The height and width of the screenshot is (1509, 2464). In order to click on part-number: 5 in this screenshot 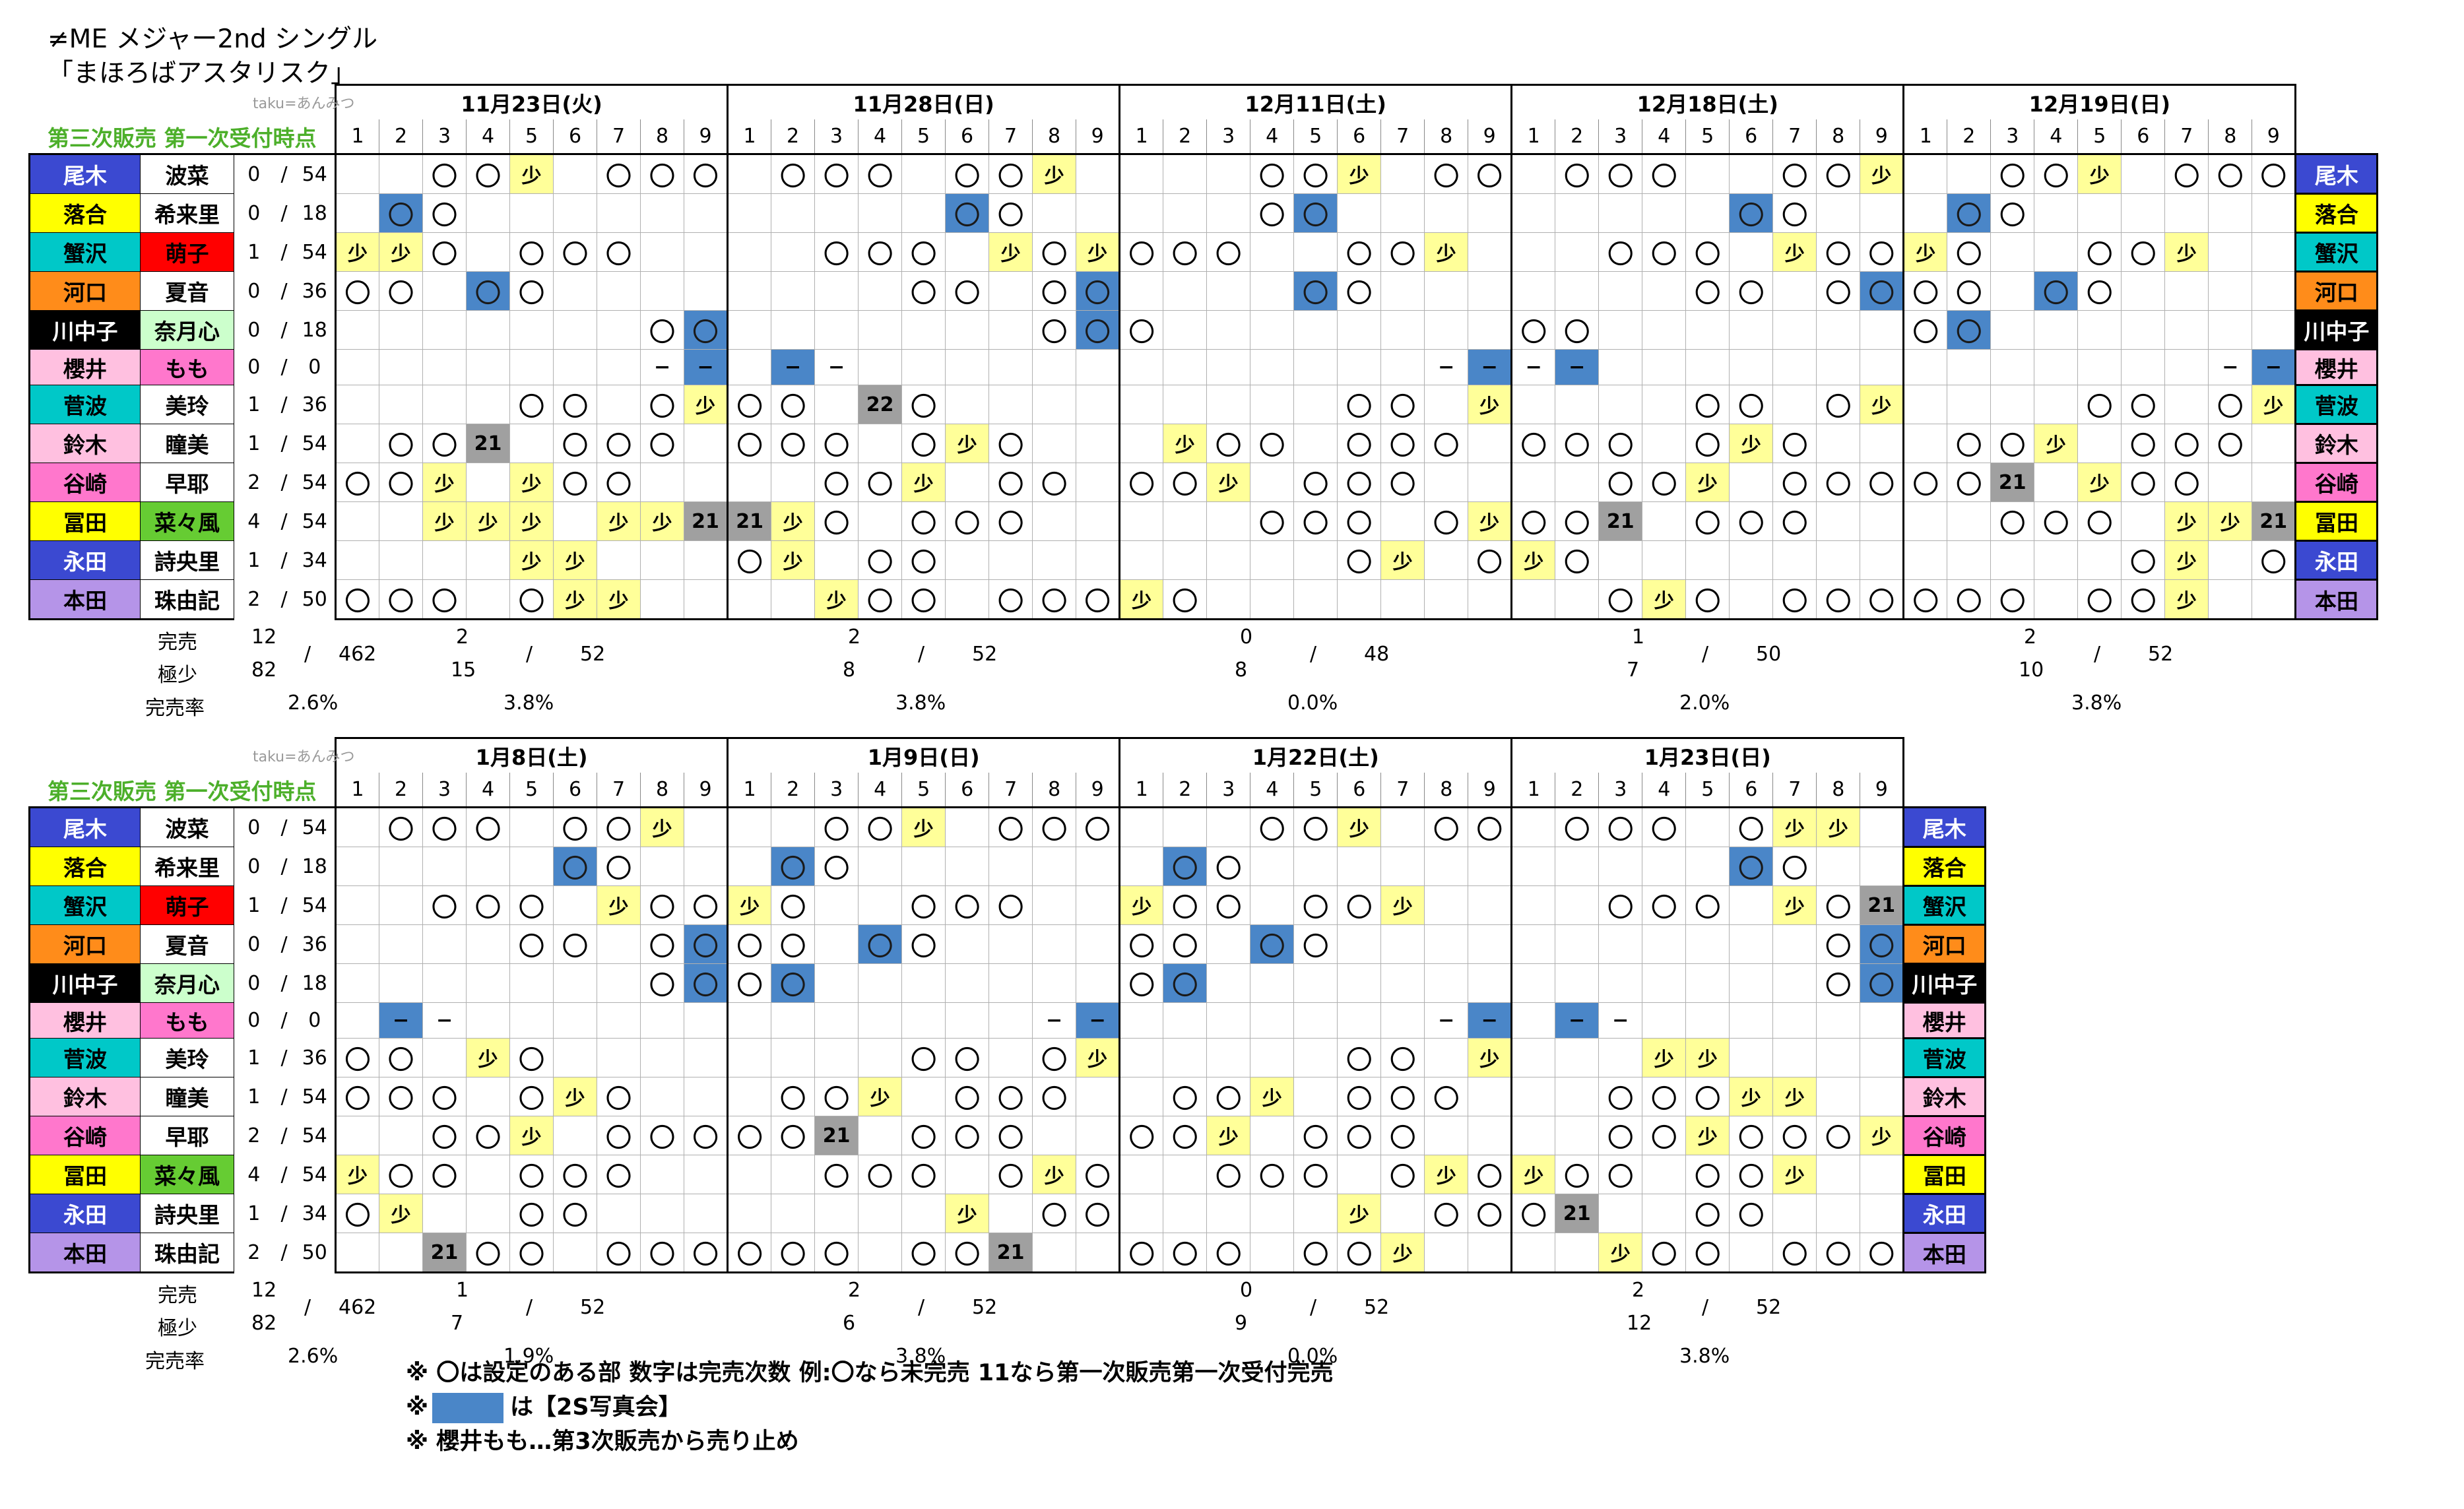, I will do `click(531, 790)`.